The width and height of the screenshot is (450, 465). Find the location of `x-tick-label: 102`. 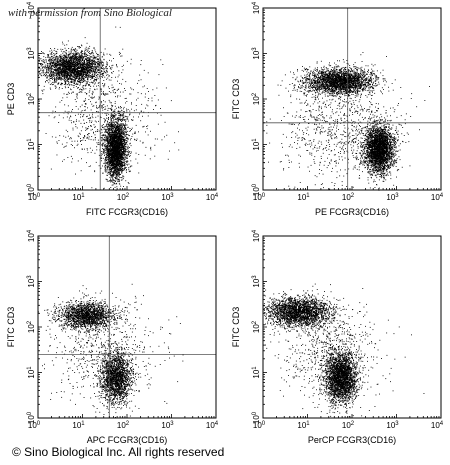

x-tick-label: 102 is located at coordinates (348, 197).